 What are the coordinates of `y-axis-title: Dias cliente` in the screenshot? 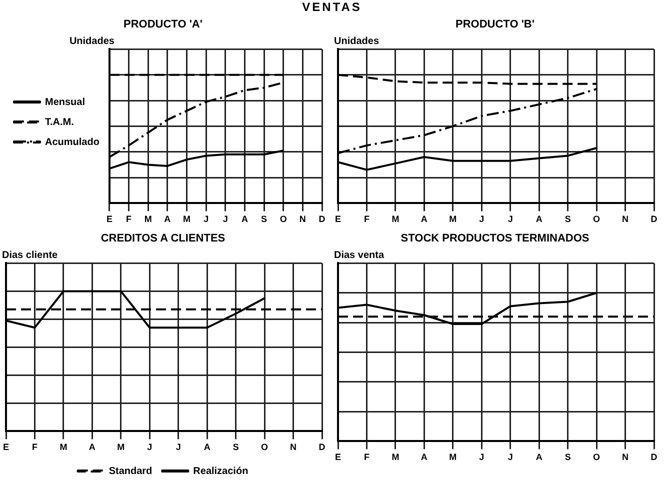 It's located at (30, 255).